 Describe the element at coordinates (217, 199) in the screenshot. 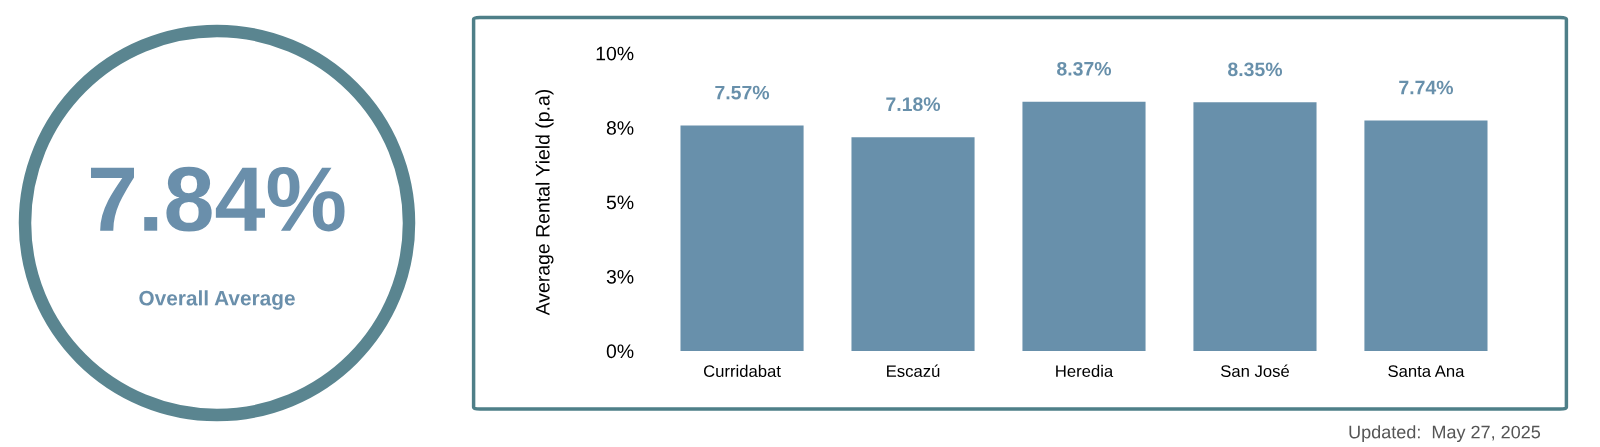

I see `text: 7.84%` at that location.